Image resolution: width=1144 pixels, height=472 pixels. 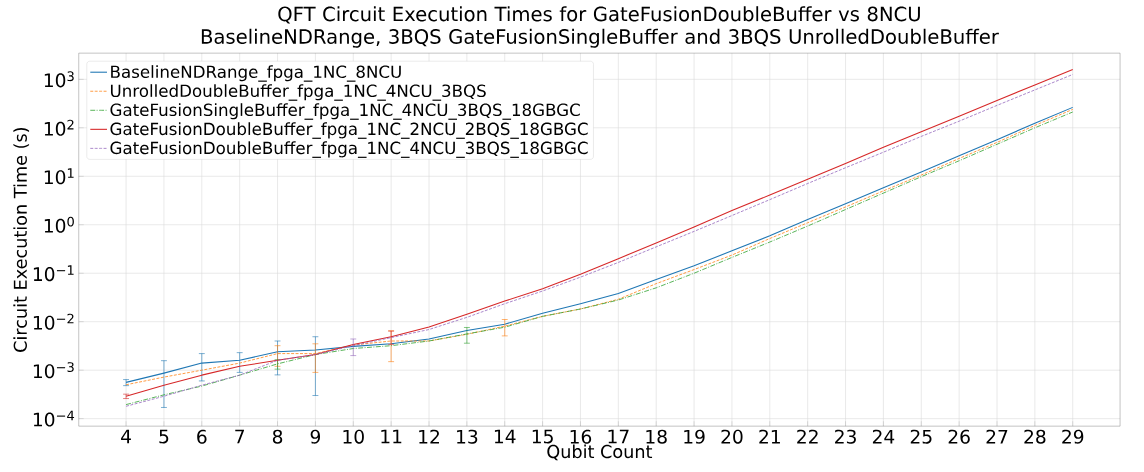 I want to click on y-tick-label: 10$^{1}$, so click(x=59, y=176).